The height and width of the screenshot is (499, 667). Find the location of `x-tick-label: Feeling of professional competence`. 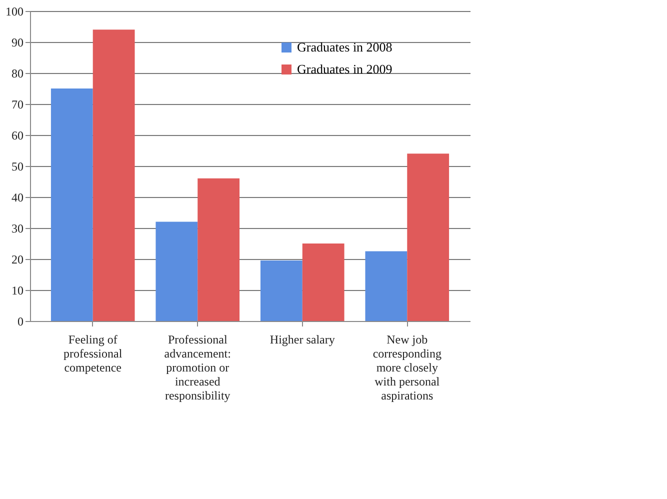

x-tick-label: Feeling of professional competence is located at coordinates (93, 353).